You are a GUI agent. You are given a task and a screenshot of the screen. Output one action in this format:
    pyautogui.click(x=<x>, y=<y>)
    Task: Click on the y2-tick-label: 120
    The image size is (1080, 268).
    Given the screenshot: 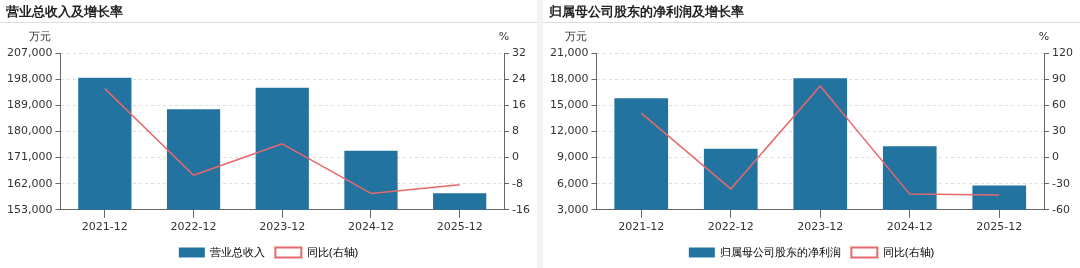 What is the action you would take?
    pyautogui.click(x=1062, y=52)
    